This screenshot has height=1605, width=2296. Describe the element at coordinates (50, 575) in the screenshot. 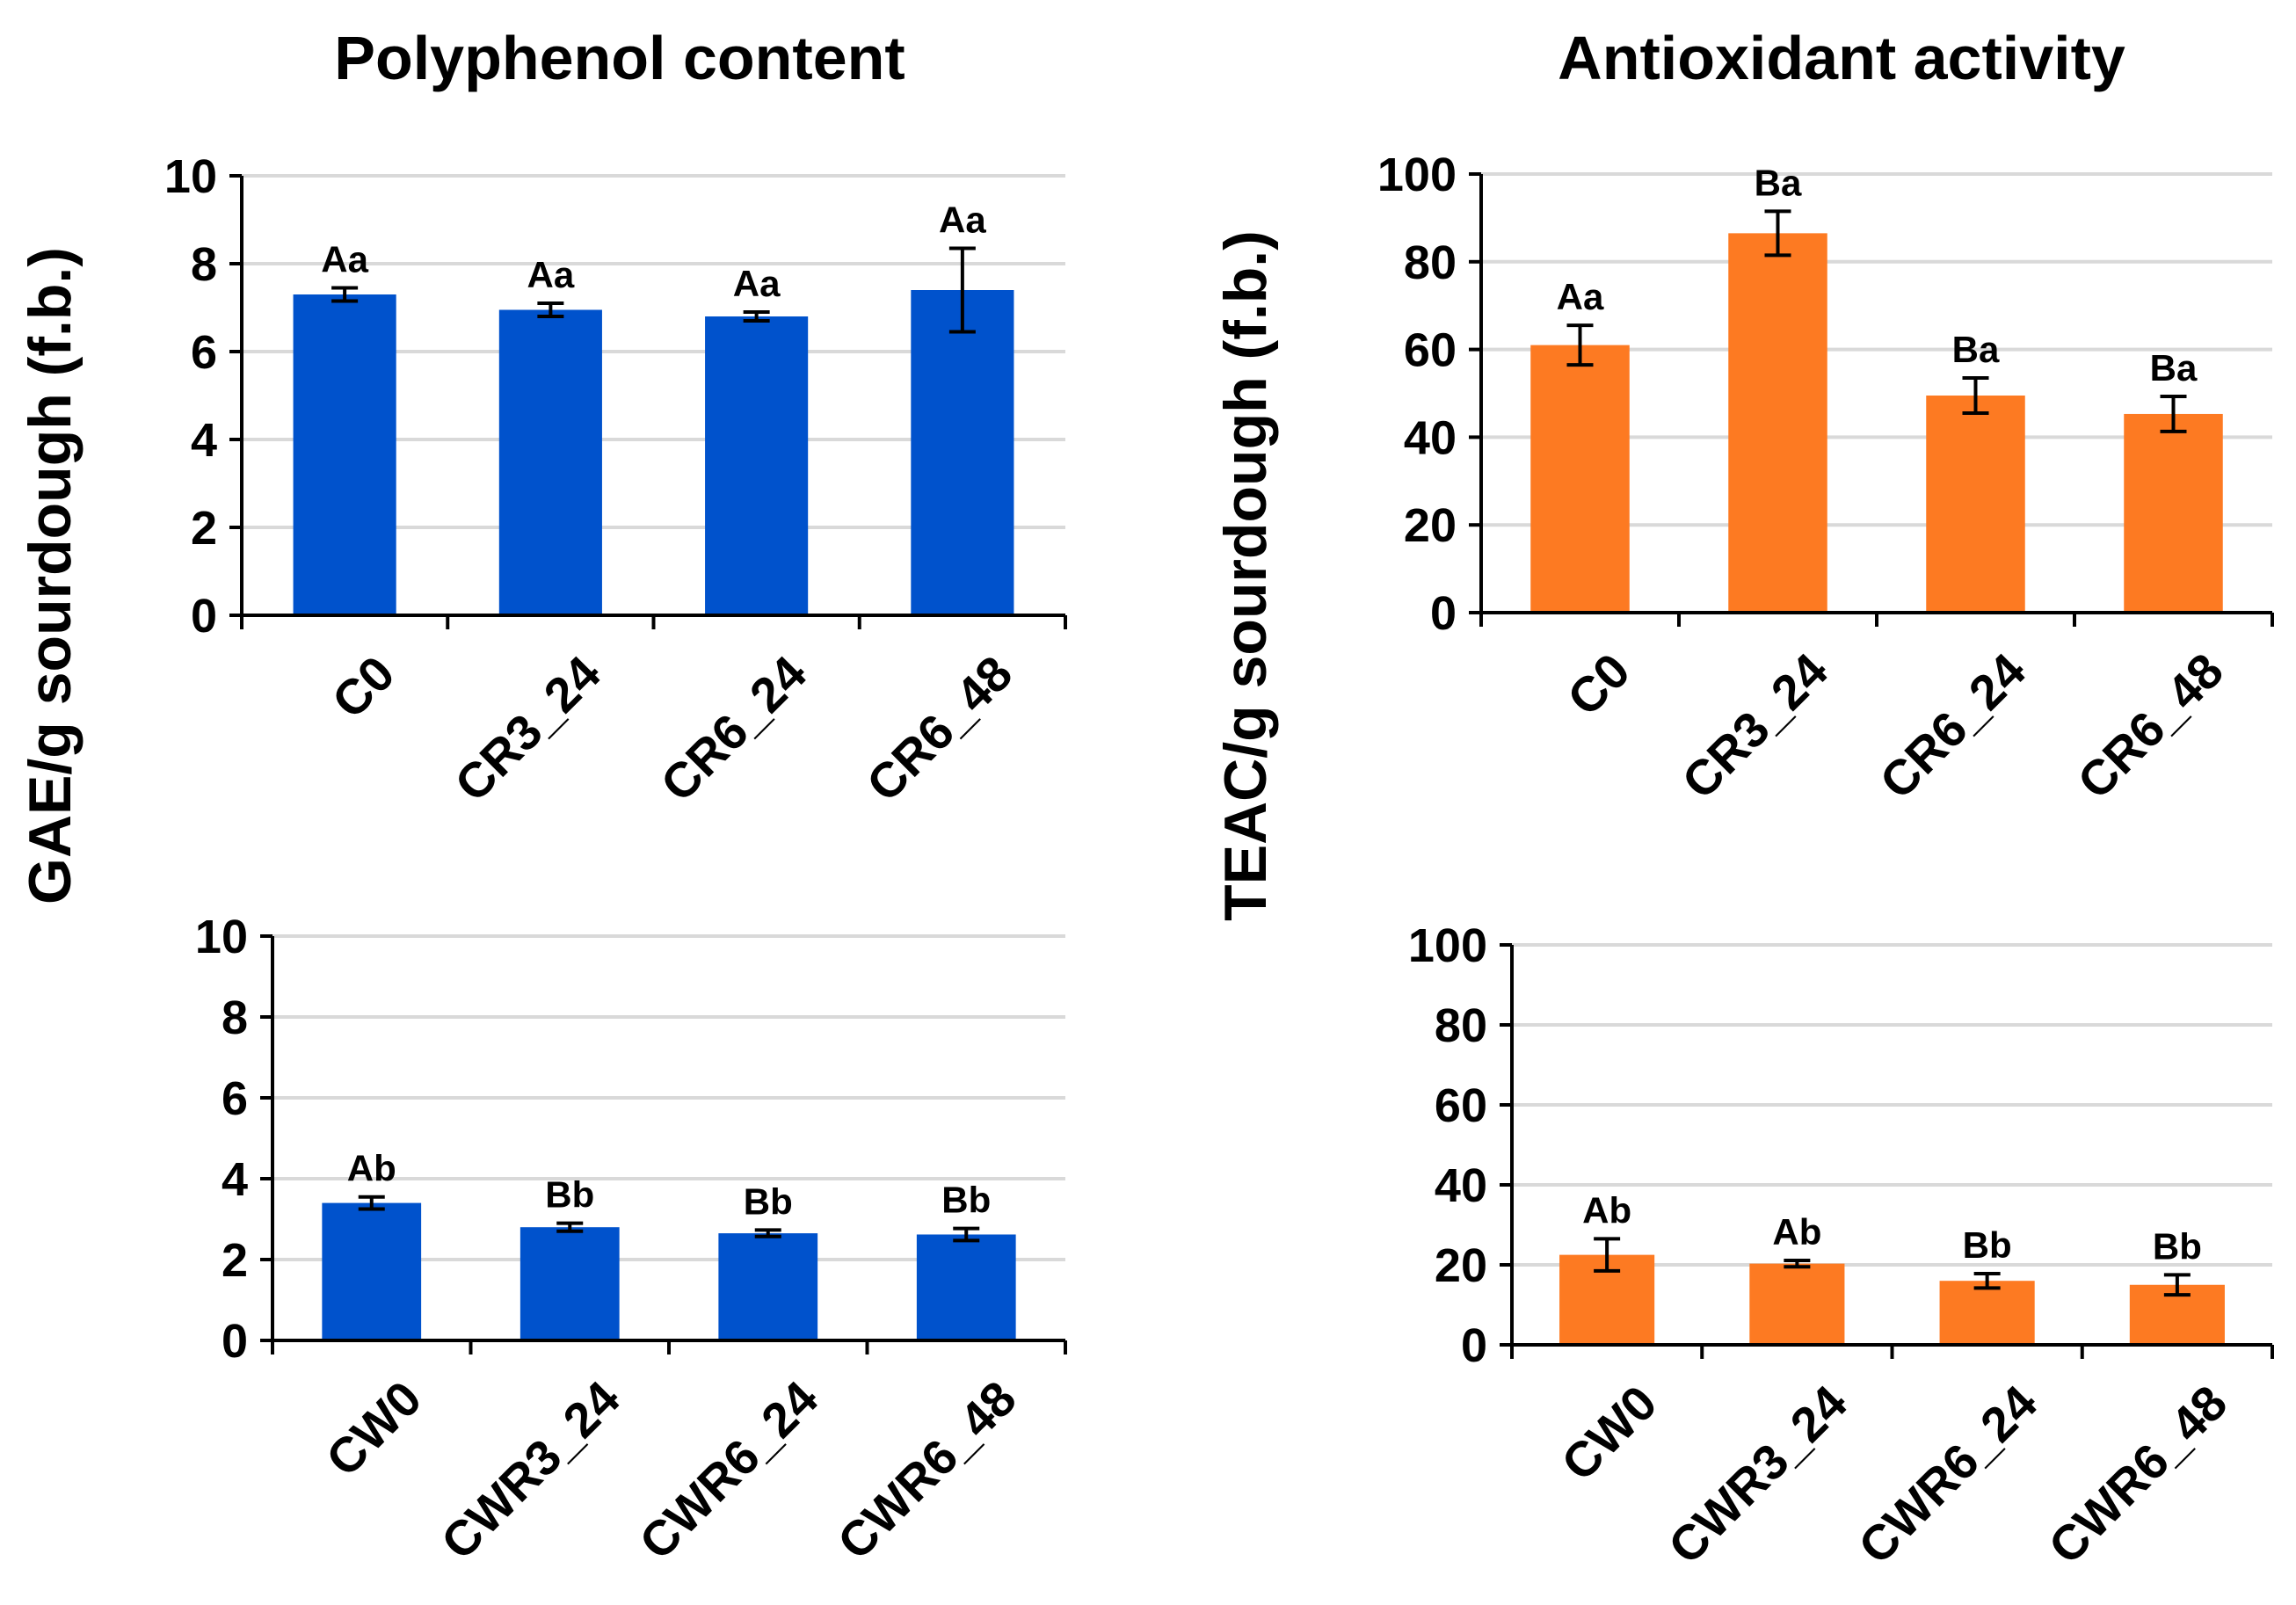

I see `ylabel-gae: GAE/g sourdough (f.b.)` at that location.